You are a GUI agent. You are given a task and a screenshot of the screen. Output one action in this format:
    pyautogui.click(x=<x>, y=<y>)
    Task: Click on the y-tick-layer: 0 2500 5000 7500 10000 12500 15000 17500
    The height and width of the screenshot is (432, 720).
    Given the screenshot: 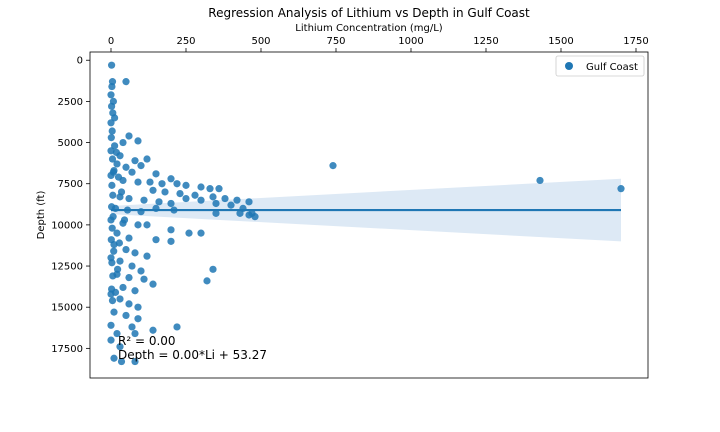 What is the action you would take?
    pyautogui.click(x=70, y=205)
    